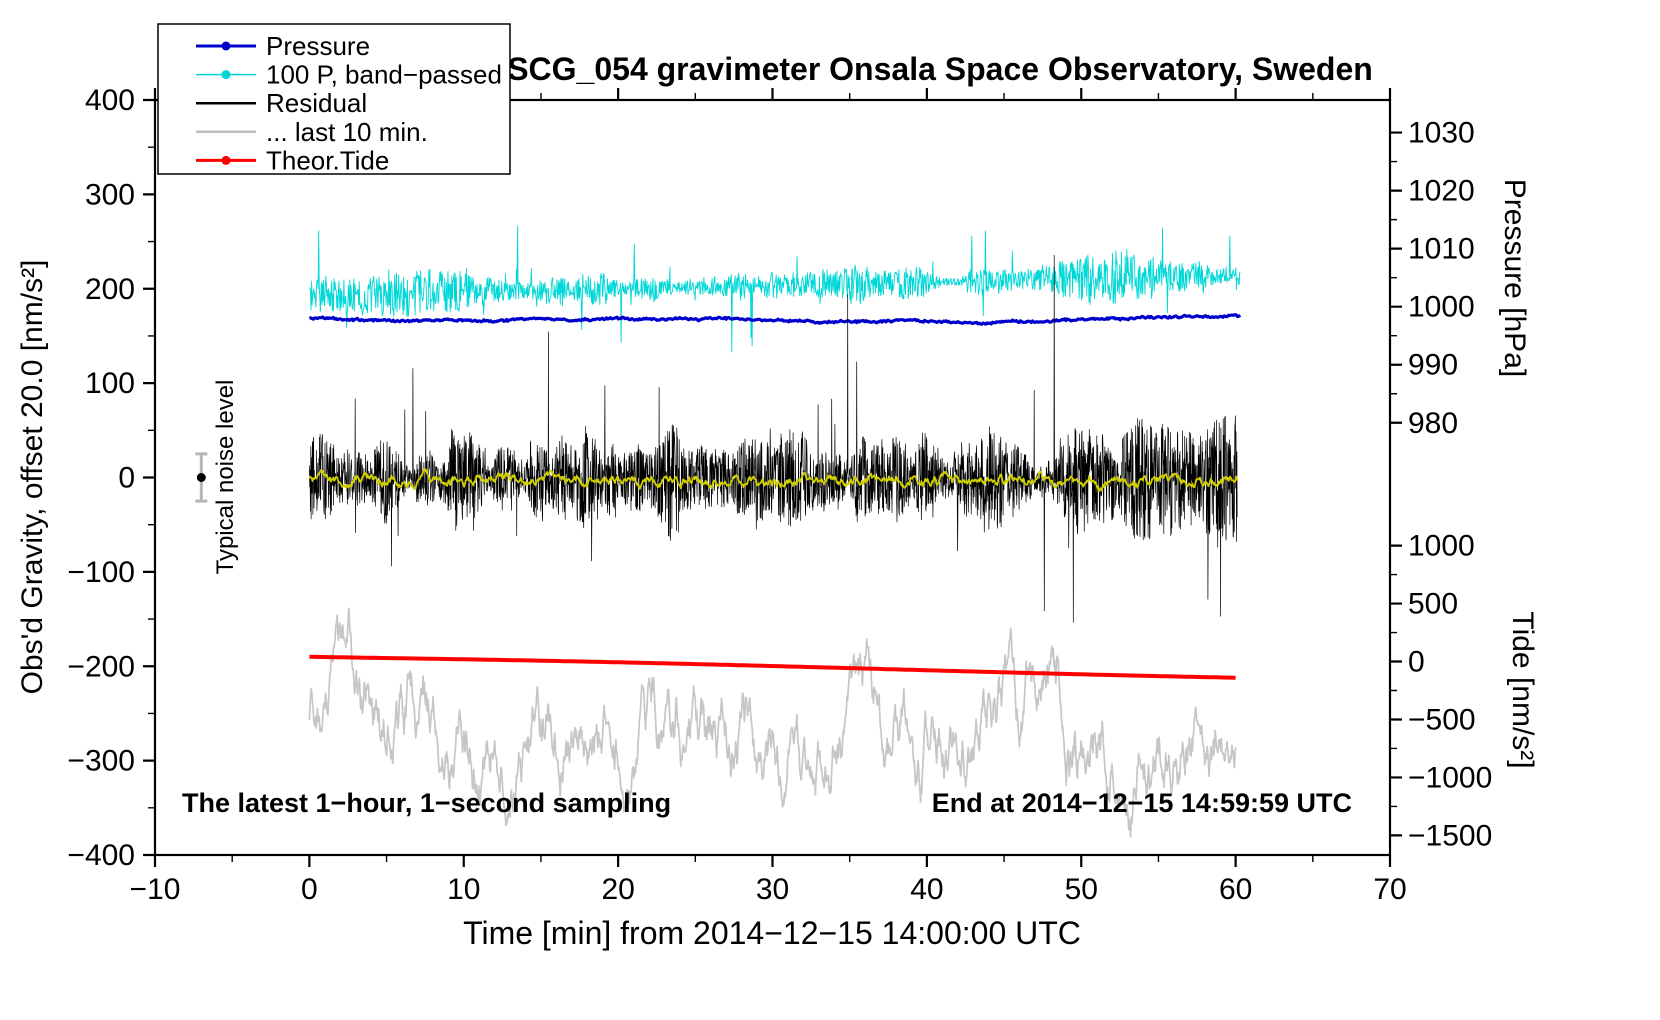 This screenshot has height=1020, width=1660. What do you see at coordinates (101, 666) in the screenshot?
I see `y-tick-label-left: −200` at bounding box center [101, 666].